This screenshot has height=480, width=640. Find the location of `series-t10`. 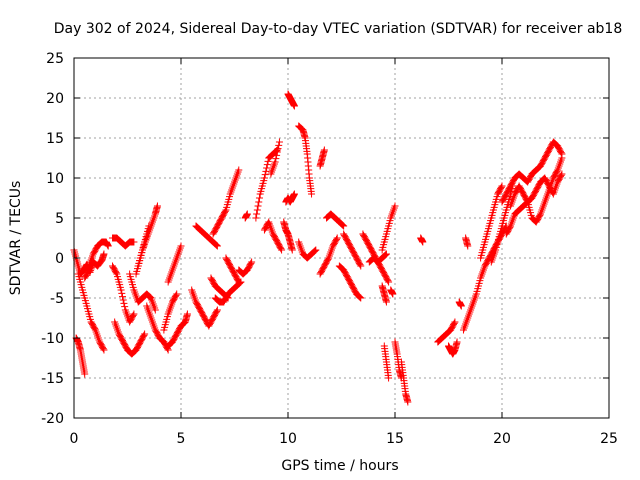

series-t10 is located at coordinates (147, 236).